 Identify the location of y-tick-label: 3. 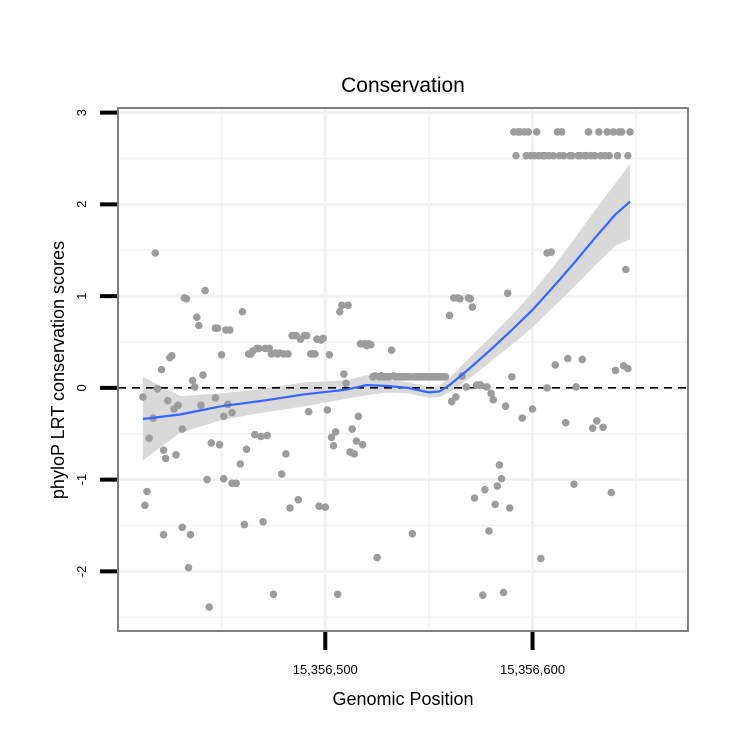
(81, 112).